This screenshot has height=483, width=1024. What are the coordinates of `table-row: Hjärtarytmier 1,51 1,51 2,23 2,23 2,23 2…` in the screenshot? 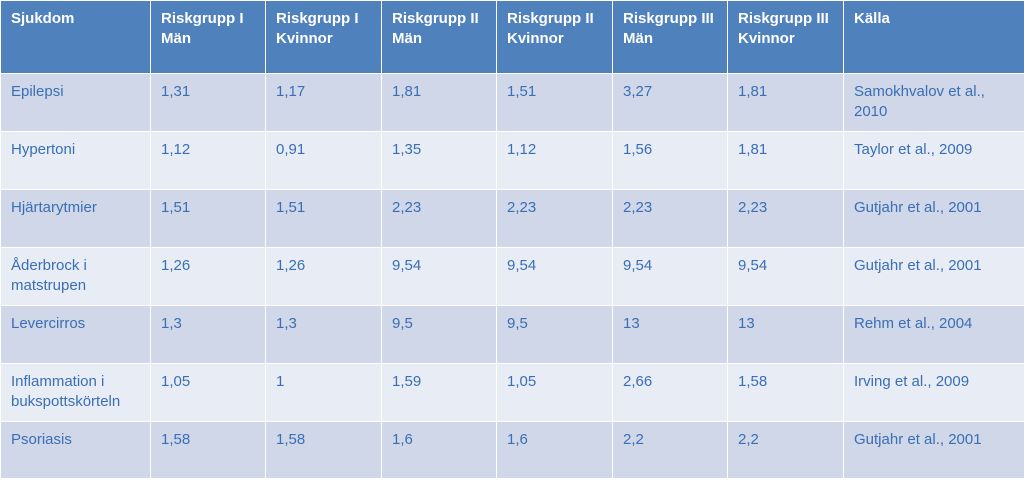 It's located at (512, 218).